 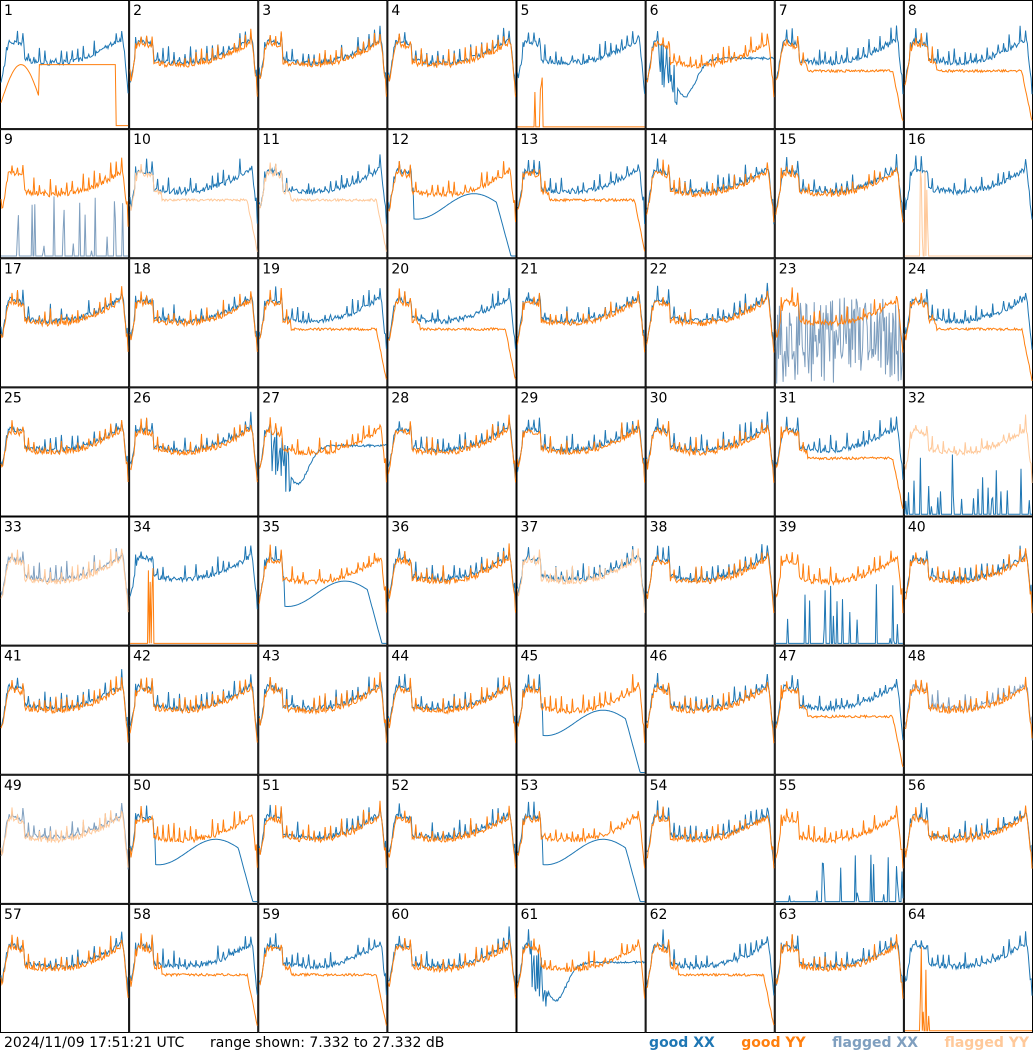 What do you see at coordinates (400, 528) in the screenshot?
I see `panel-label: 36` at bounding box center [400, 528].